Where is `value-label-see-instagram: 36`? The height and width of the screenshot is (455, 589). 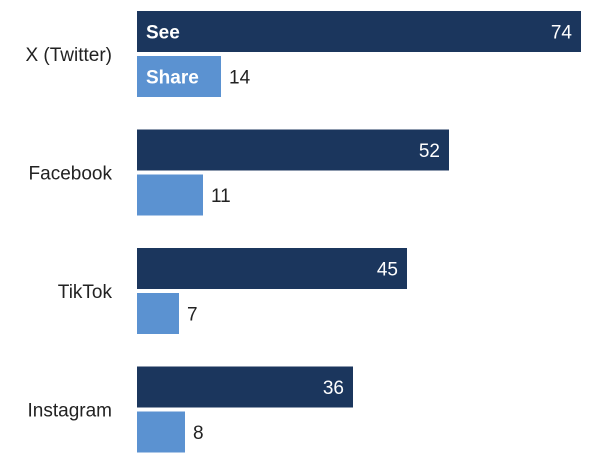
value-label-see-instagram: 36 is located at coordinates (333, 388).